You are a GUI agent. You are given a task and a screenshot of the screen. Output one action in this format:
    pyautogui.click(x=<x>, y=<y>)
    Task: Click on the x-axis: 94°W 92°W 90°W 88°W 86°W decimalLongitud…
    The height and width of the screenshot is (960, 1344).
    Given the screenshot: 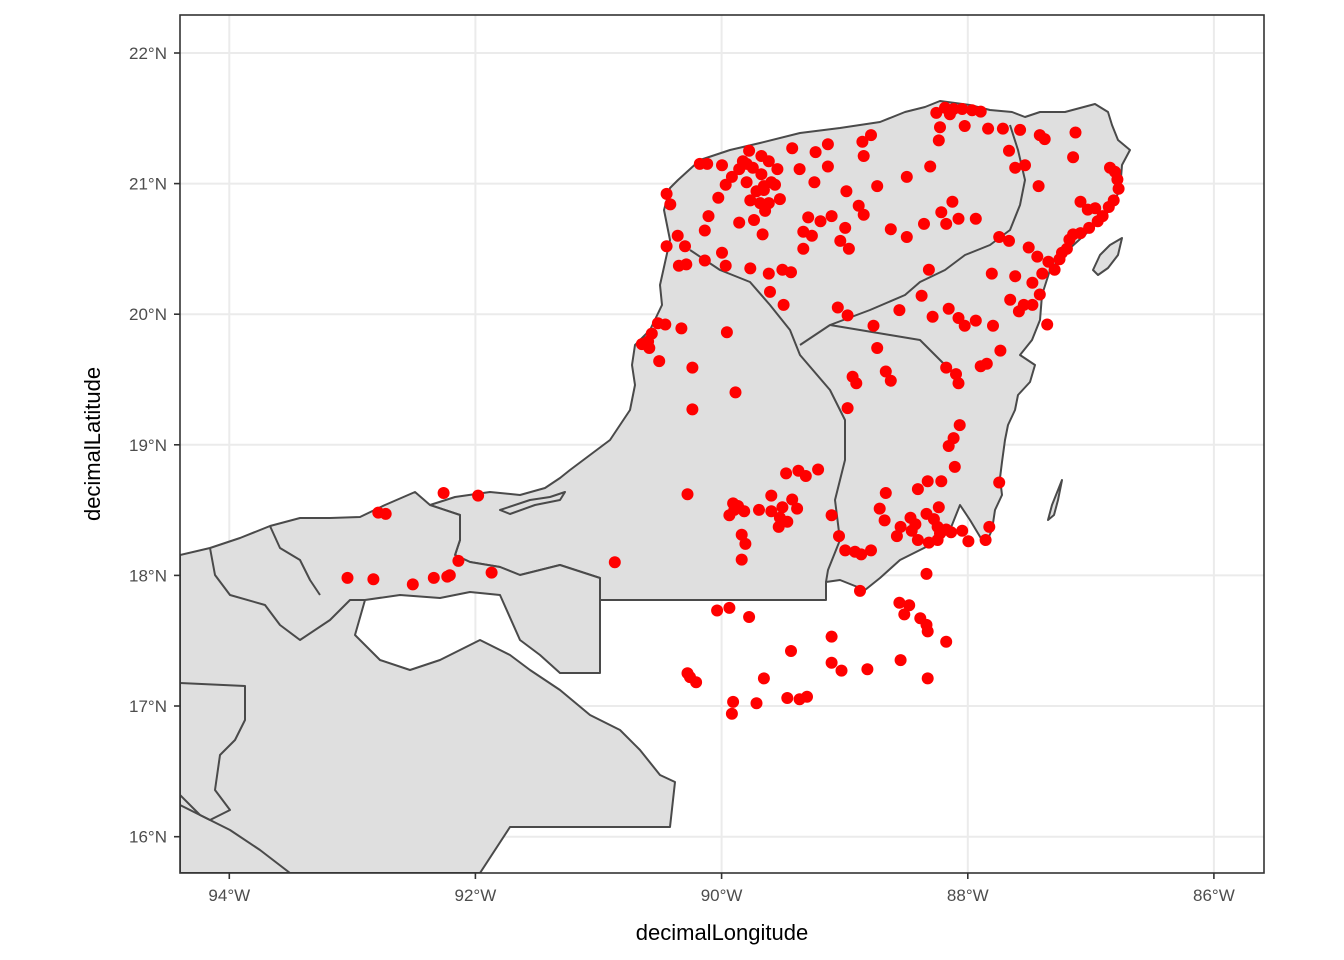 What is the action you would take?
    pyautogui.click(x=721, y=909)
    